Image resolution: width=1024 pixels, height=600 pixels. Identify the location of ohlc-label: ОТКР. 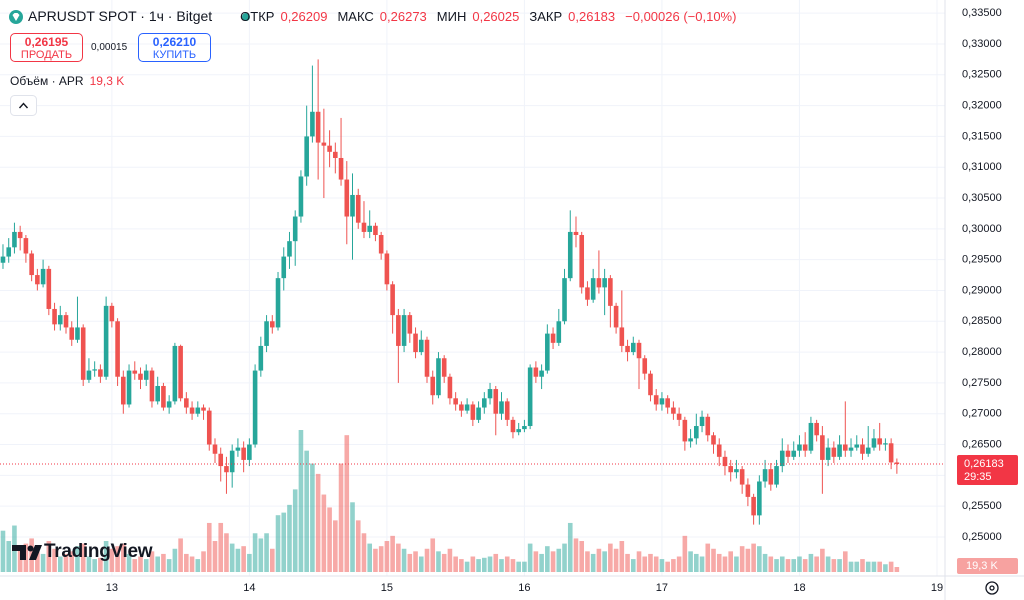
(257, 16).